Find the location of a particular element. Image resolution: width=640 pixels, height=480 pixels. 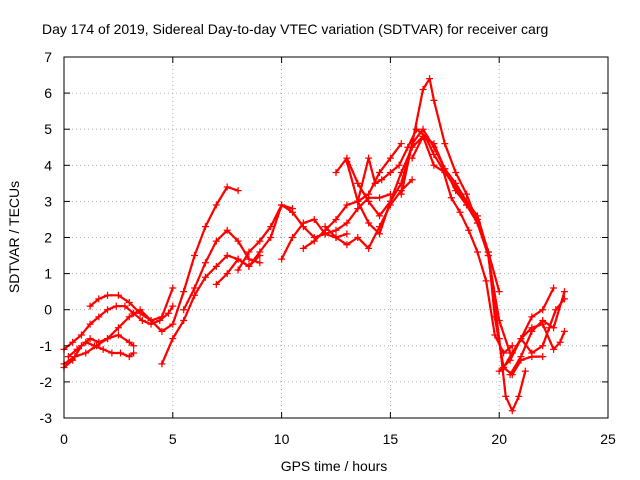

y-tick-label: 5 is located at coordinates (48, 129).